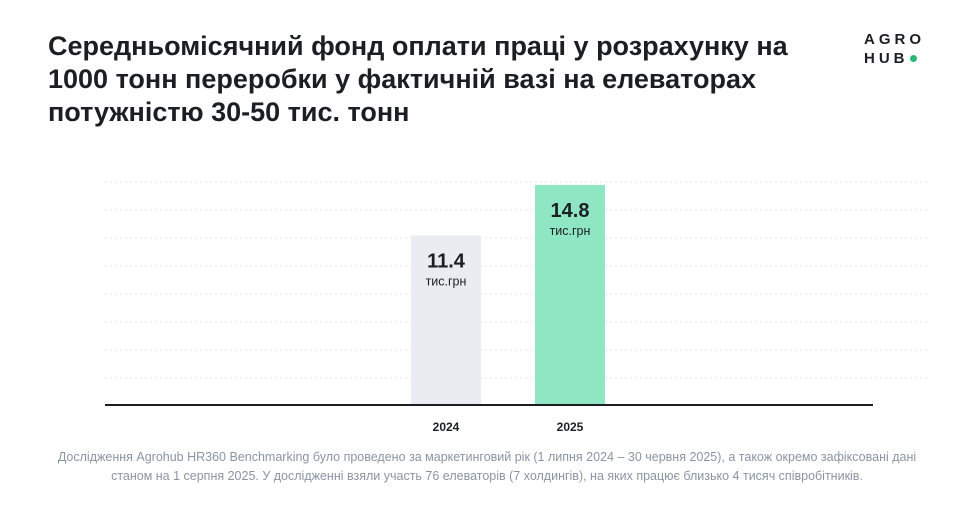 The height and width of the screenshot is (513, 974). I want to click on x-tick-label: 2024, so click(446, 427).